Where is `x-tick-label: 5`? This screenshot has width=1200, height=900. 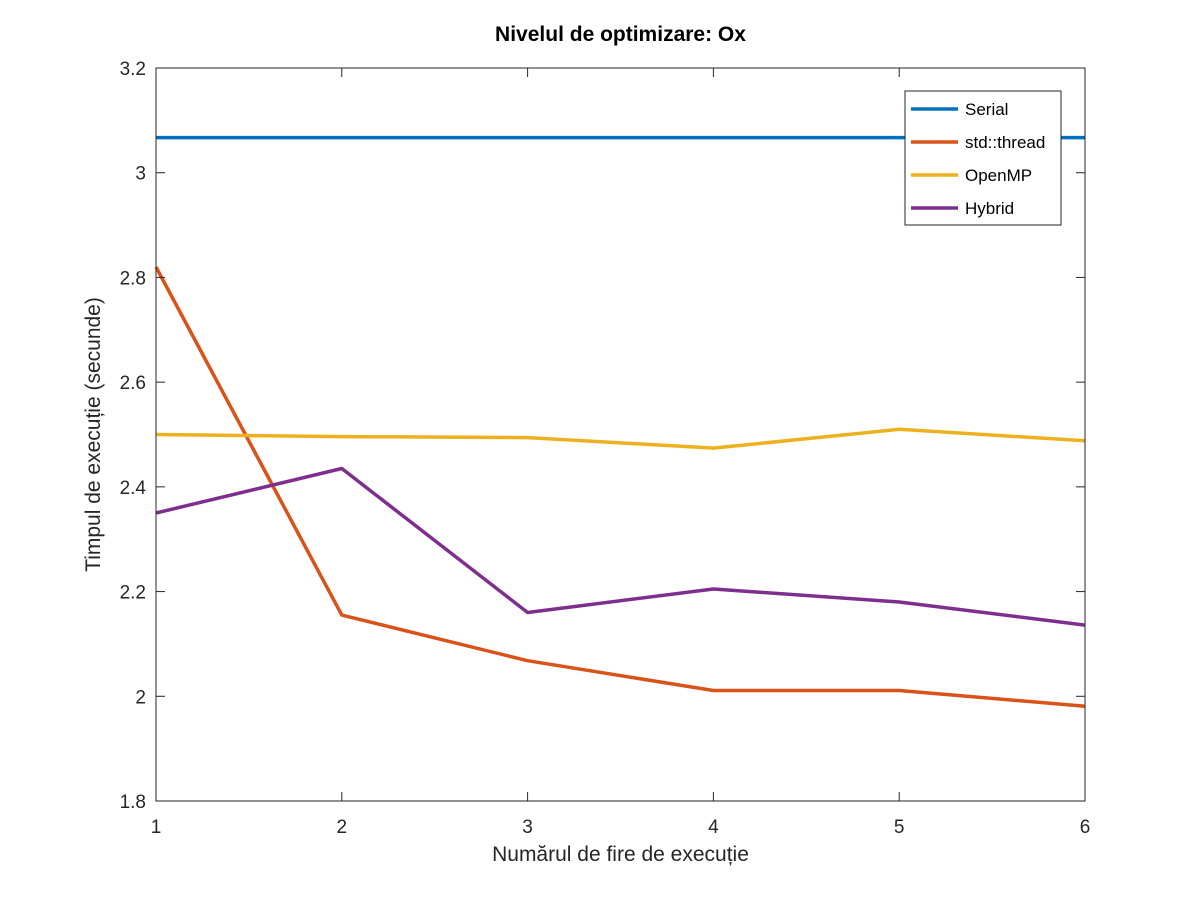 x-tick-label: 5 is located at coordinates (899, 827).